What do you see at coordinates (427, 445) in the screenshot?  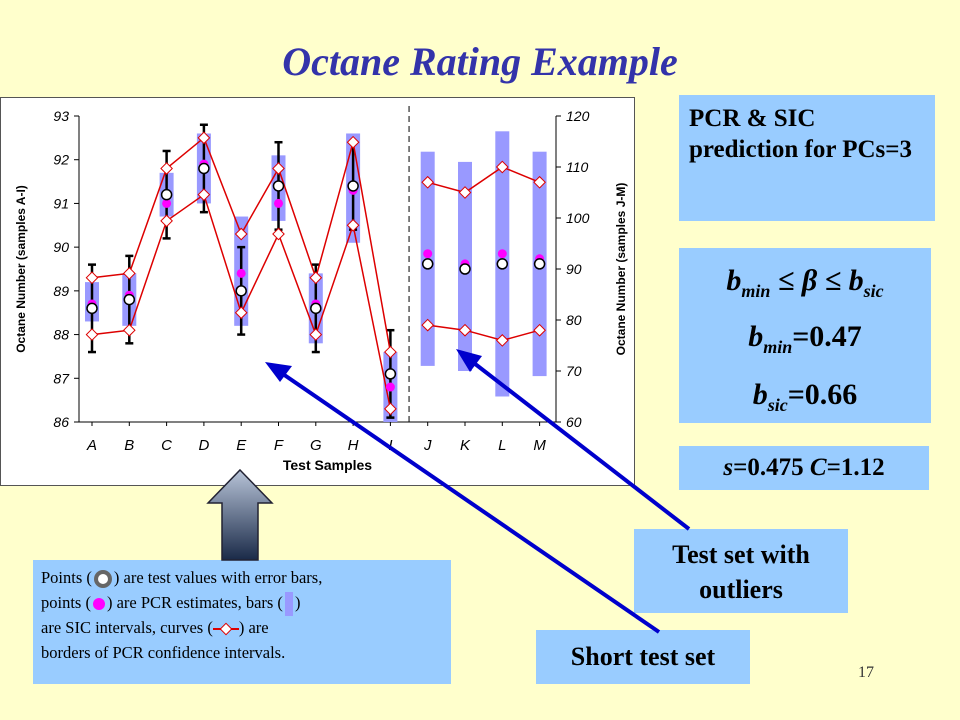 I see `x-tick-label: J` at bounding box center [427, 445].